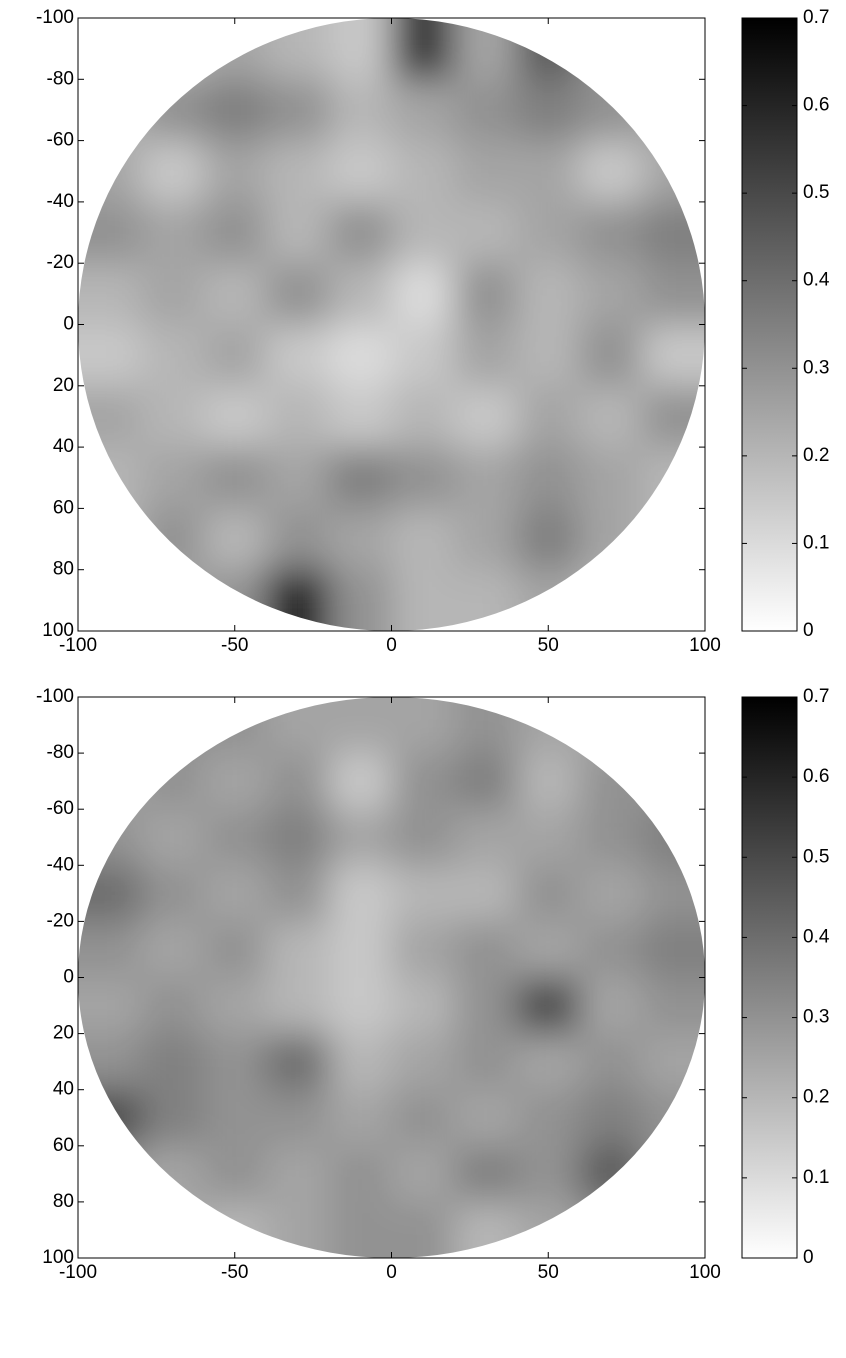  What do you see at coordinates (60, 752) in the screenshot?
I see `y-tick-label: -80` at bounding box center [60, 752].